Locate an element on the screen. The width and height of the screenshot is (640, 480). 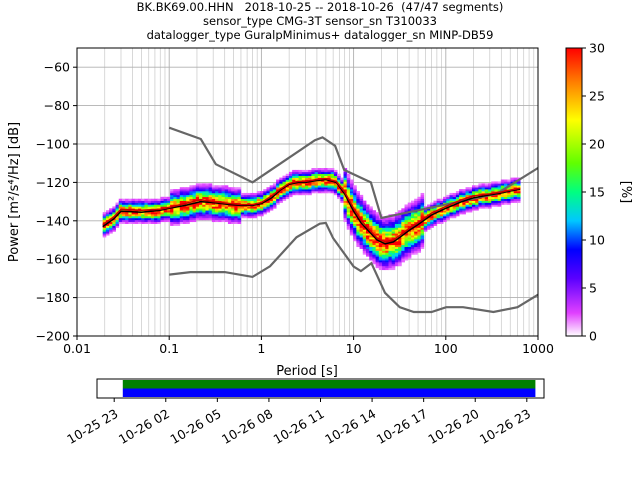
availability-bars is located at coordinates (329, 388).